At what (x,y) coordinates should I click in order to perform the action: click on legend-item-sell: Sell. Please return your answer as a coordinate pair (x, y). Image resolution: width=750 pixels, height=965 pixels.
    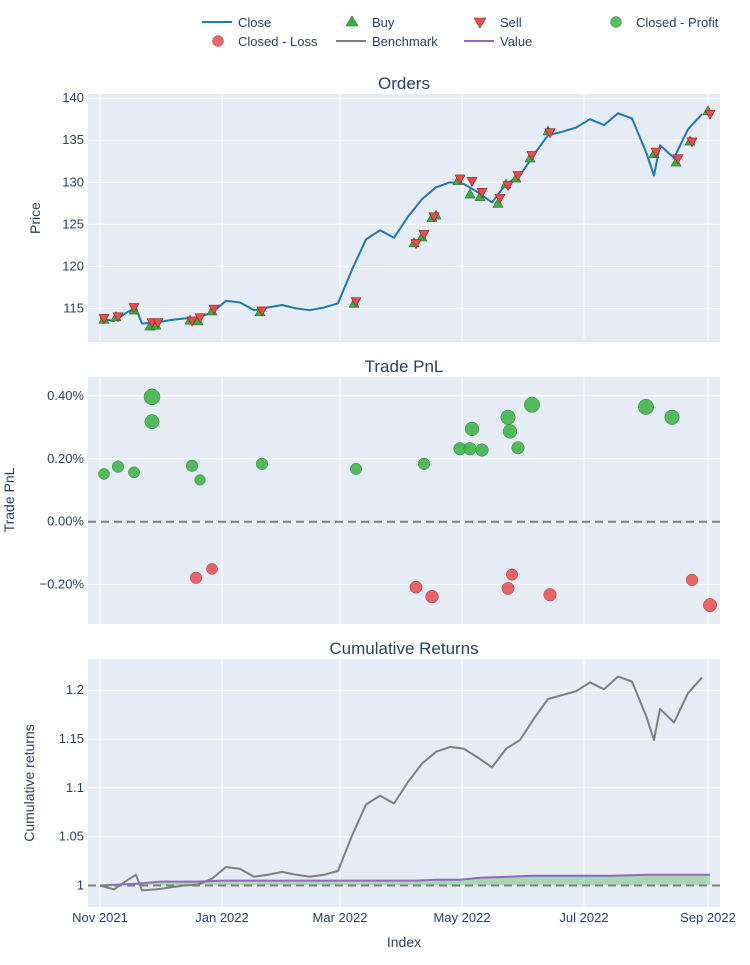
    Looking at the image, I should click on (497, 22).